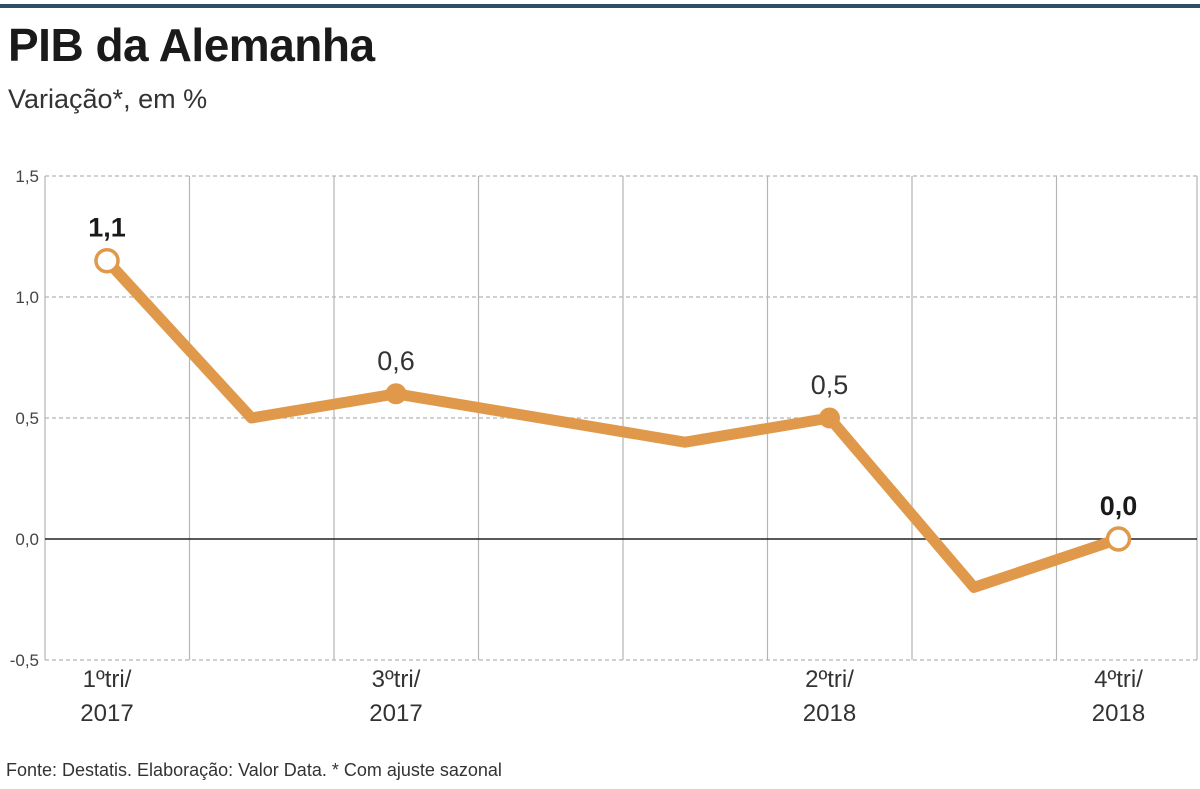  Describe the element at coordinates (600, 6) in the screenshot. I see `top-rule` at that location.